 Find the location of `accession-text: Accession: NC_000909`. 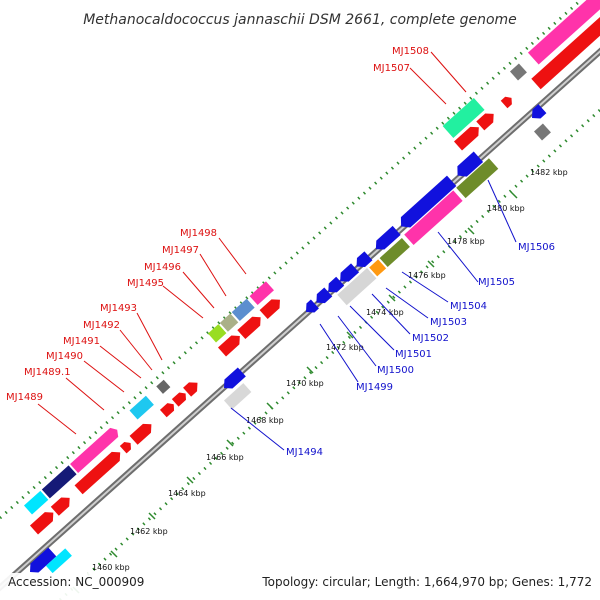

accession-text: Accession: NC_000909 is located at coordinates (76, 582).